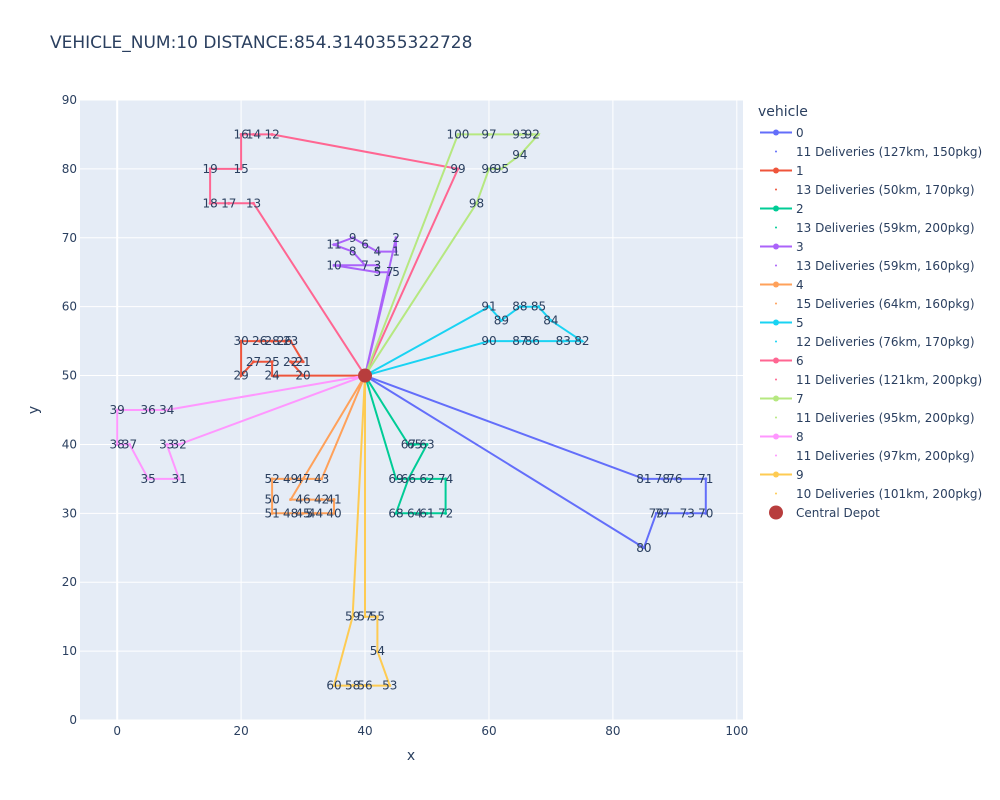 This screenshot has height=800, width=1000. Describe the element at coordinates (581, 341) in the screenshot. I see `customer-label: 82` at that location.